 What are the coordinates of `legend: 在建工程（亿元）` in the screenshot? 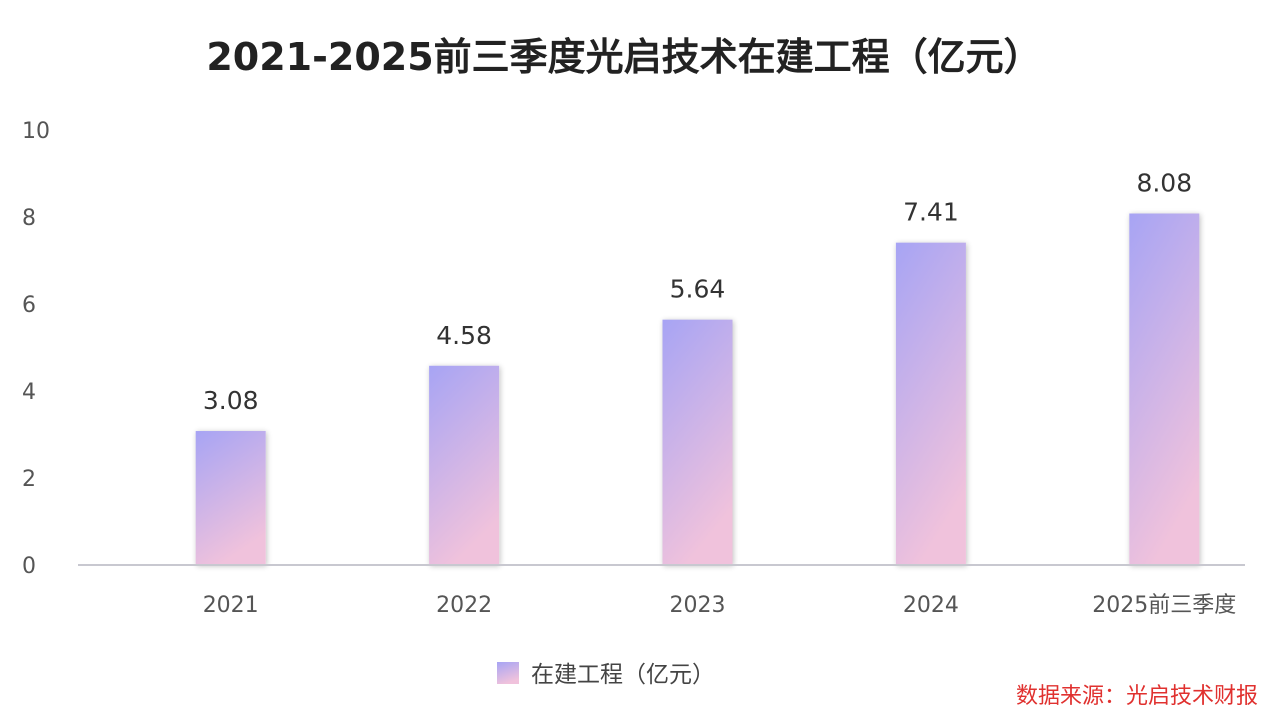 It's located at (606, 675).